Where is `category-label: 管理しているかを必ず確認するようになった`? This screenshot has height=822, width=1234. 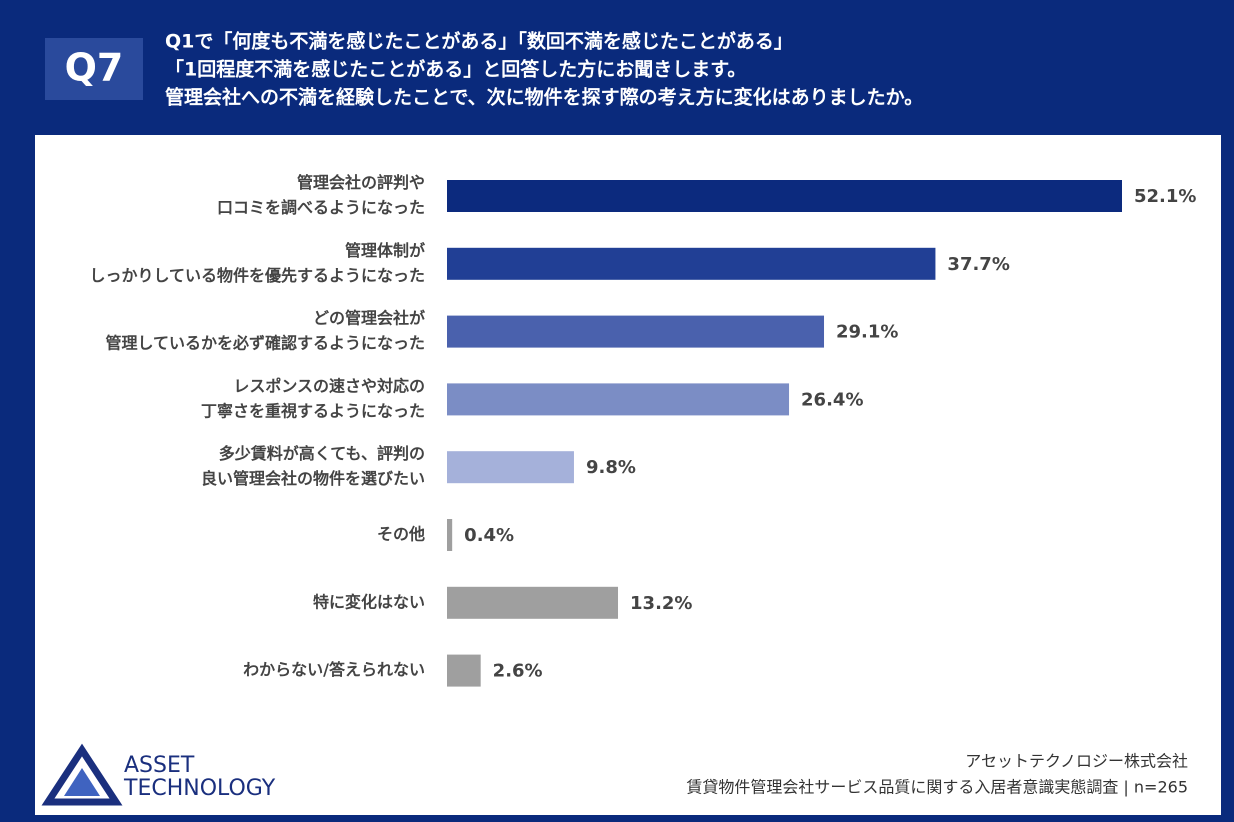 category-label: 管理しているかを必ず確認するようになった is located at coordinates (265, 343).